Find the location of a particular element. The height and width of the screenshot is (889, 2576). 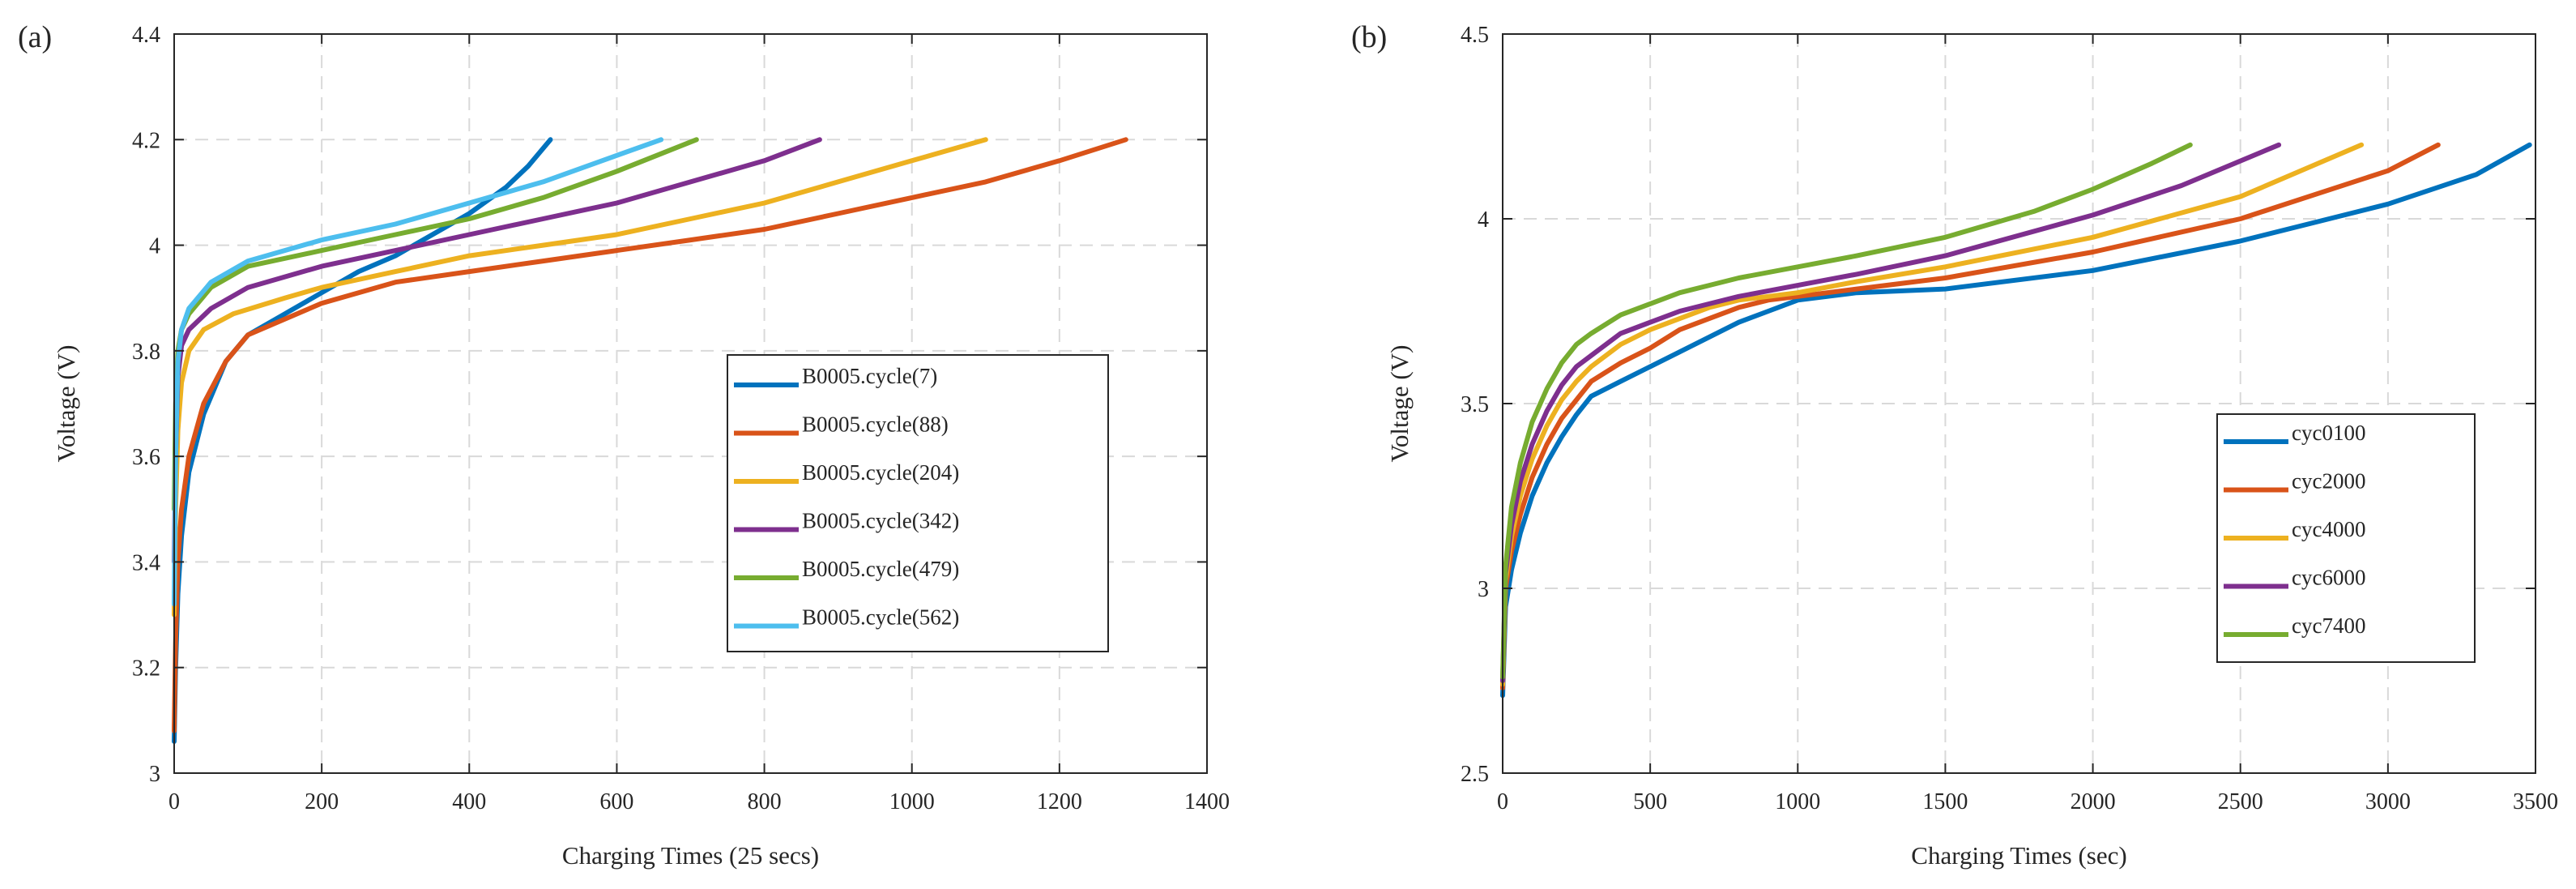

x-tick-label-b: 3500 is located at coordinates (2535, 802).